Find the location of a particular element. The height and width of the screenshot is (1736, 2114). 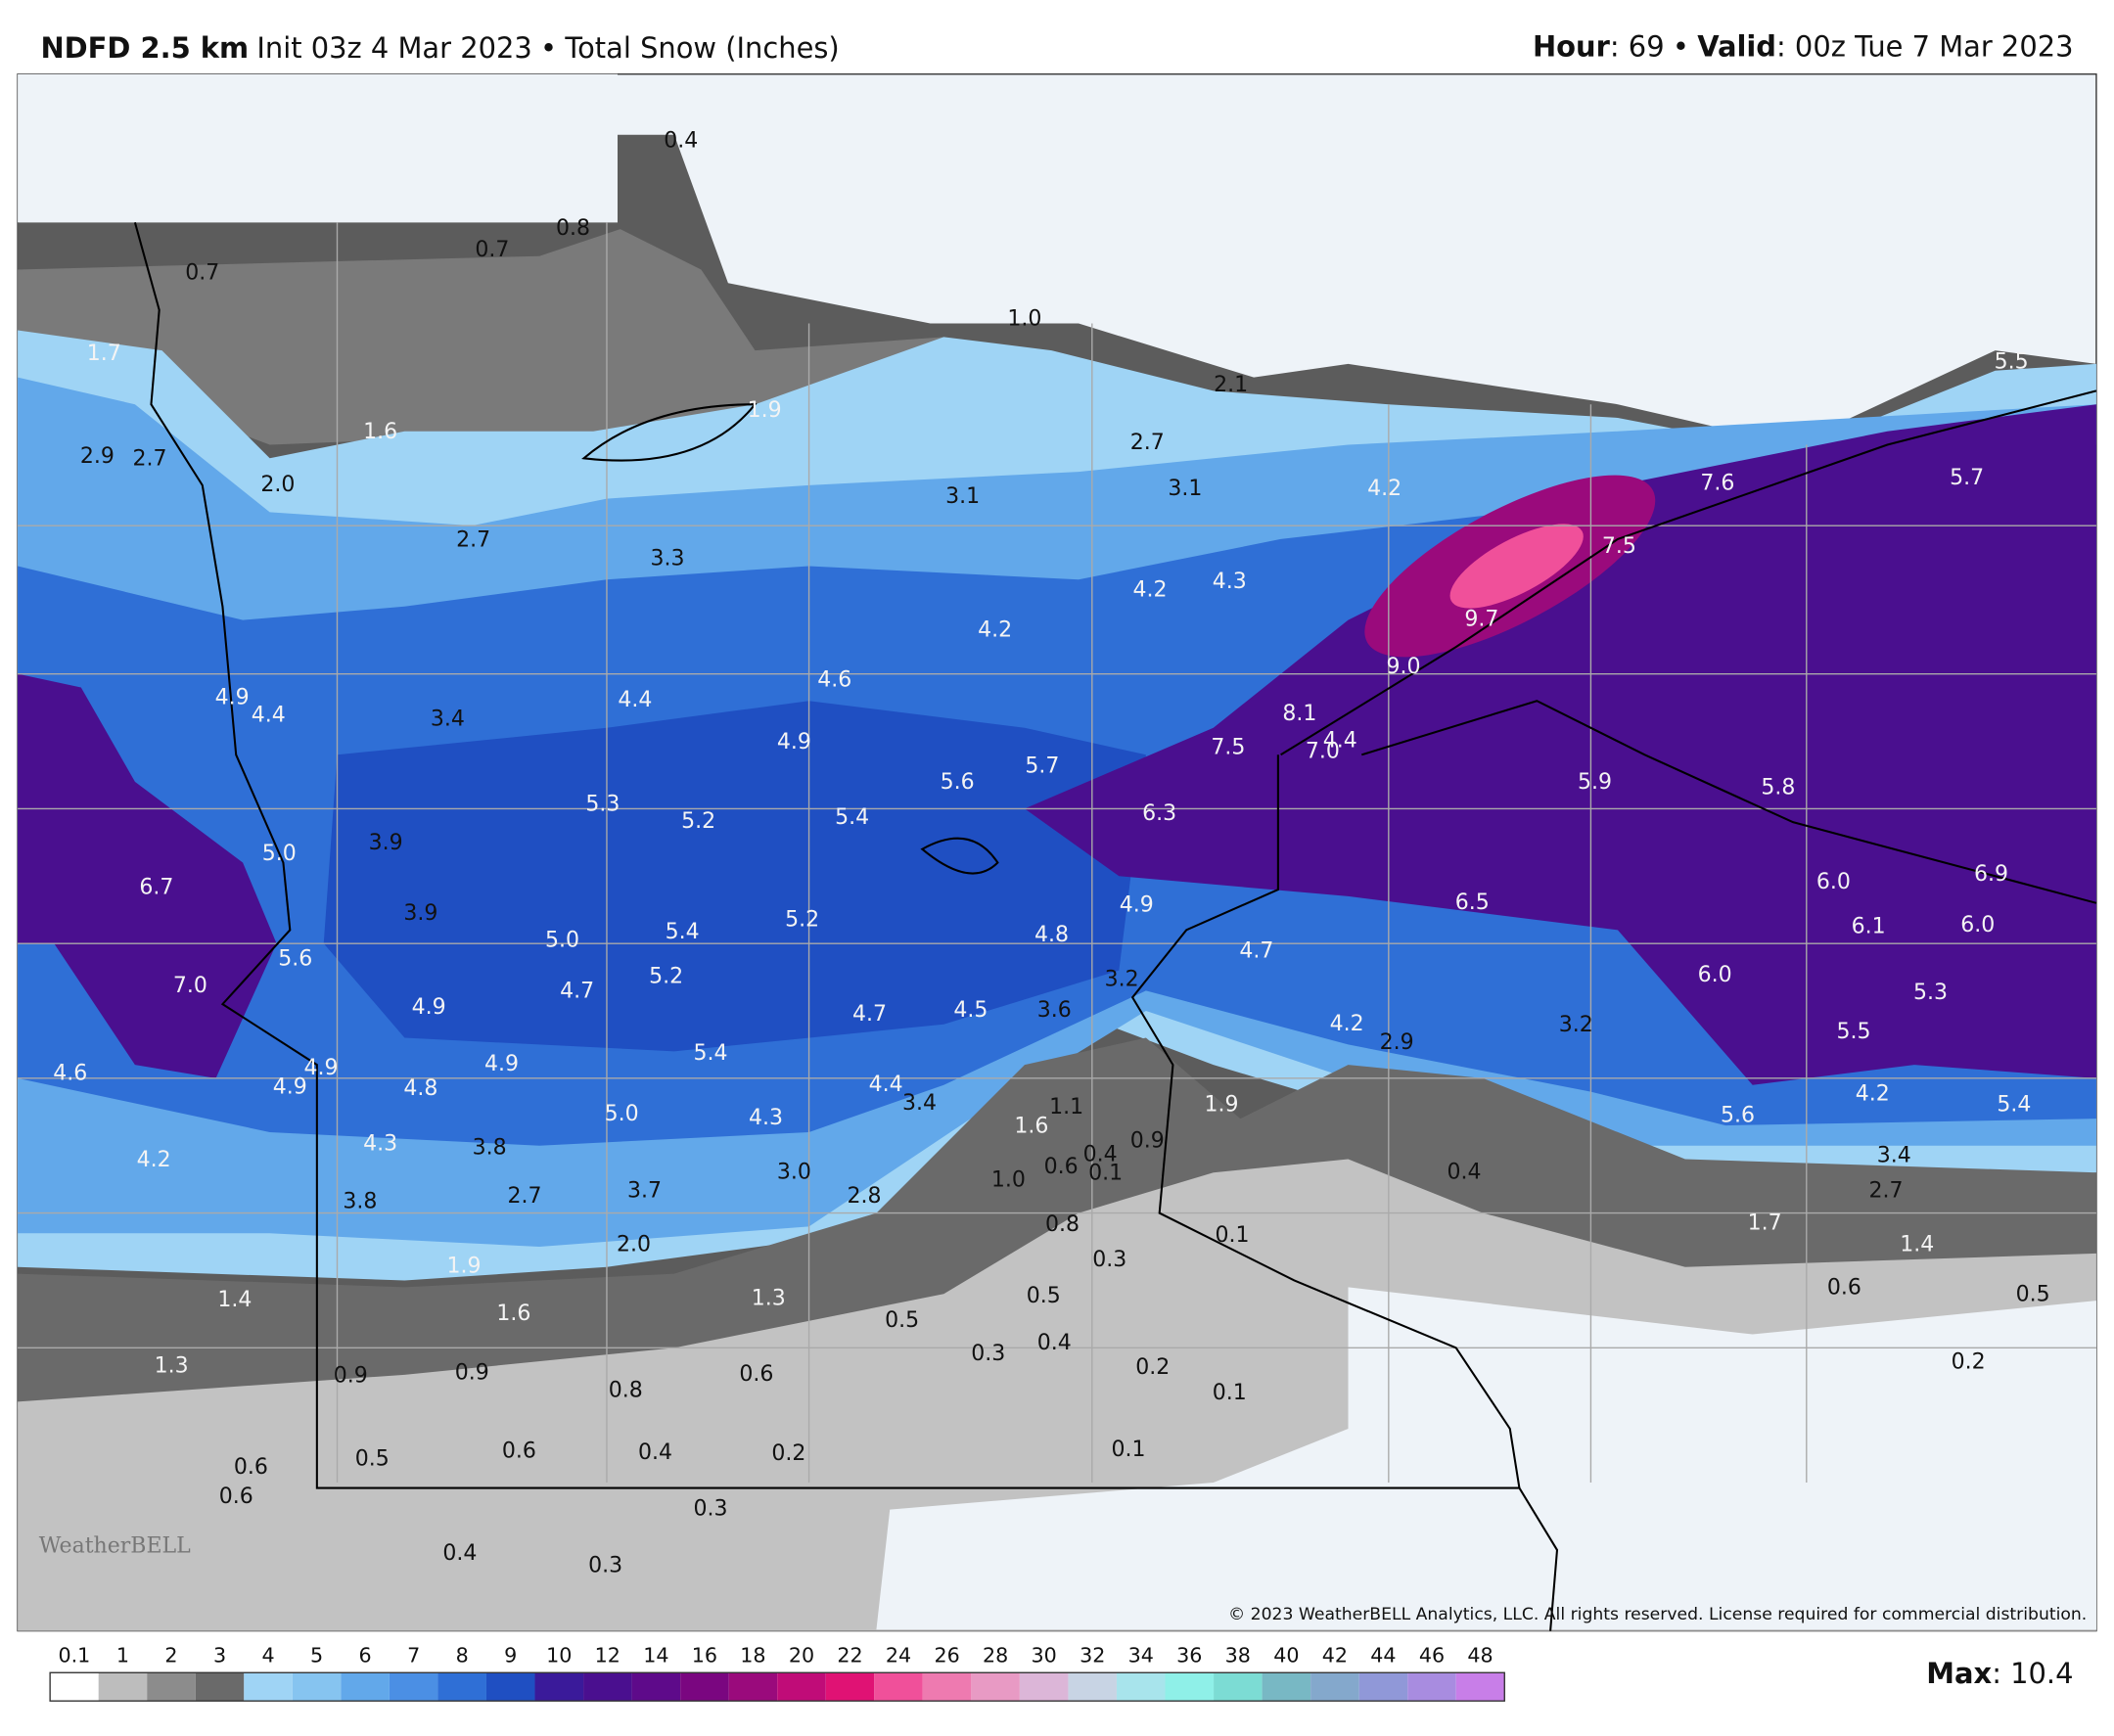

snow-value: 1.4 is located at coordinates (235, 1300).